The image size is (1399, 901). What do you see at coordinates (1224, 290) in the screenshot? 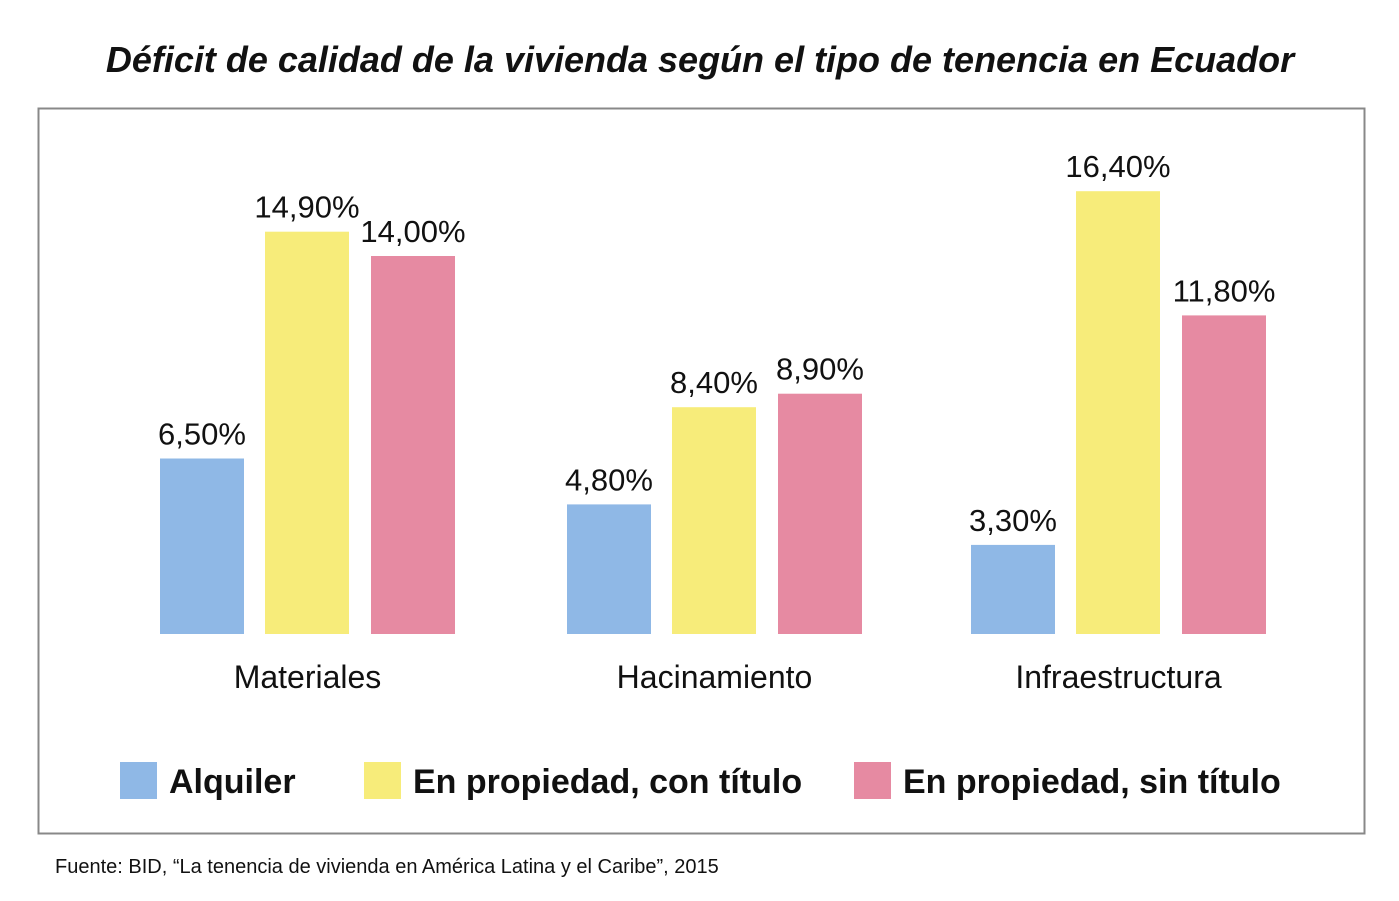
I see `data-label: 11,80%` at bounding box center [1224, 290].